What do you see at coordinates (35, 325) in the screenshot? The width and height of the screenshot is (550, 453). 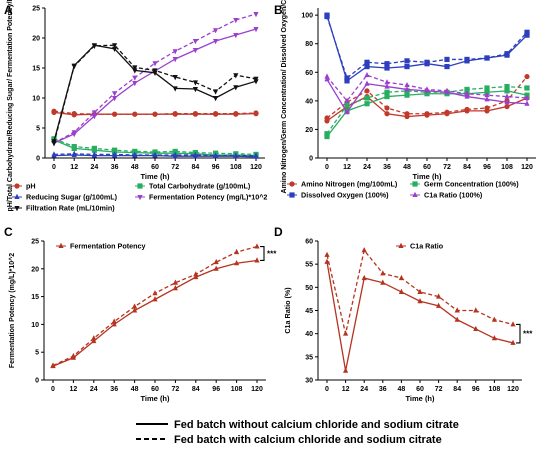 I see `c-ytick-label: 10` at bounding box center [35, 325].